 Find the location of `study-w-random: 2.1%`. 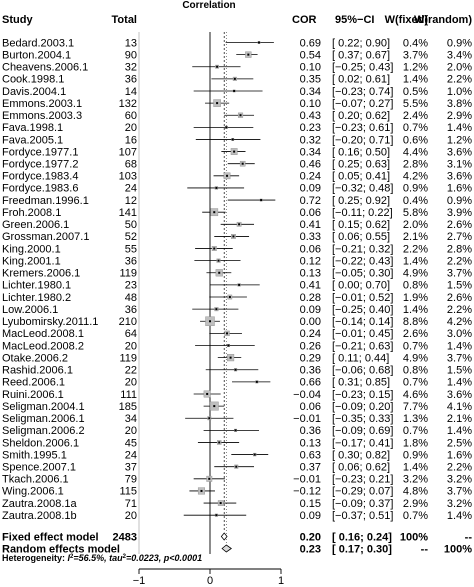

study-w-random: 2.1% is located at coordinates (459, 419).